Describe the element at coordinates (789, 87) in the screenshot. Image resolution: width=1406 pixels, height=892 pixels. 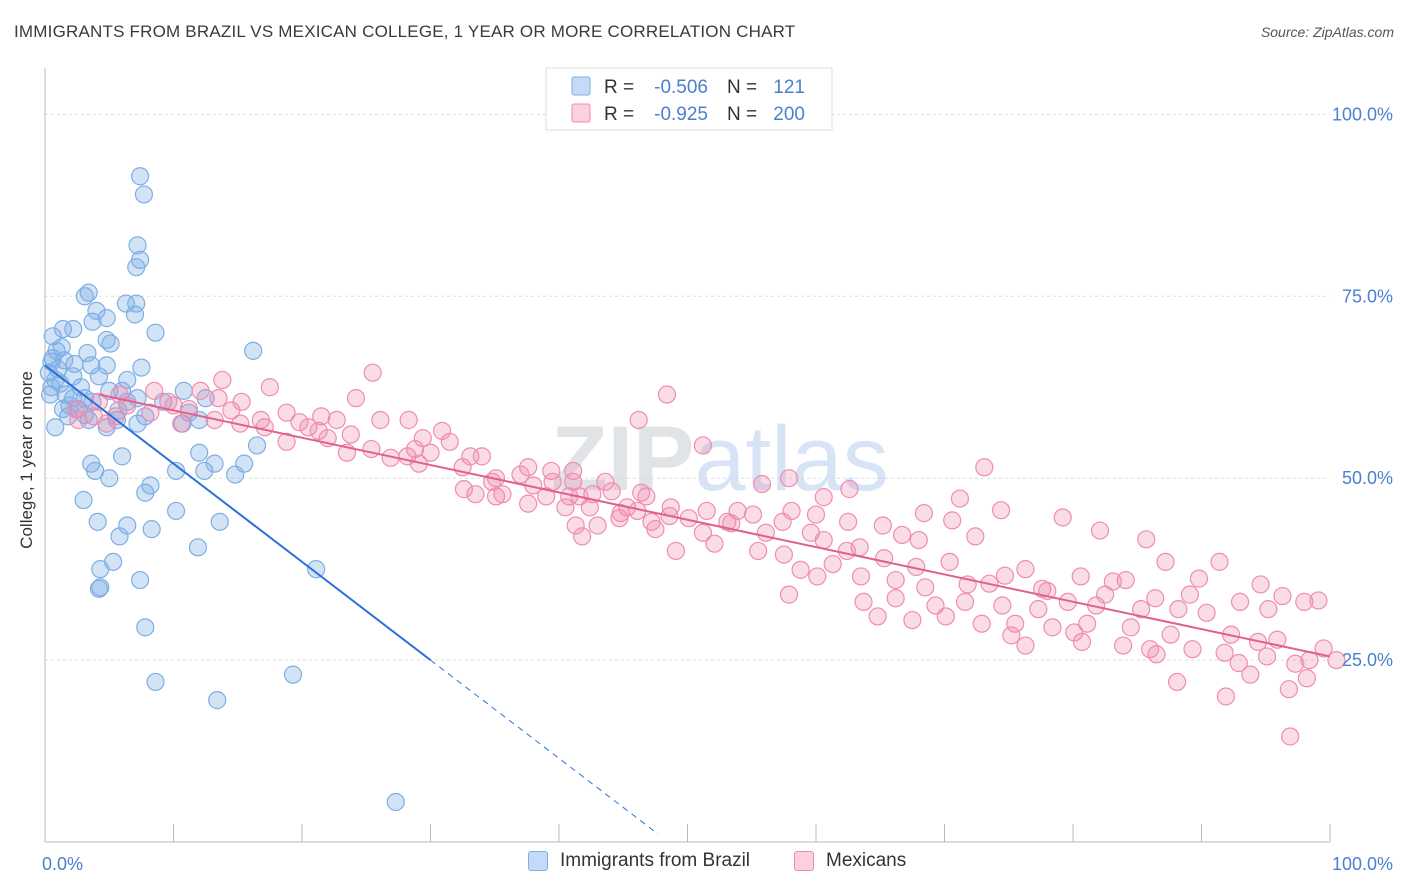
I see `legend-n-value: 121` at that location.